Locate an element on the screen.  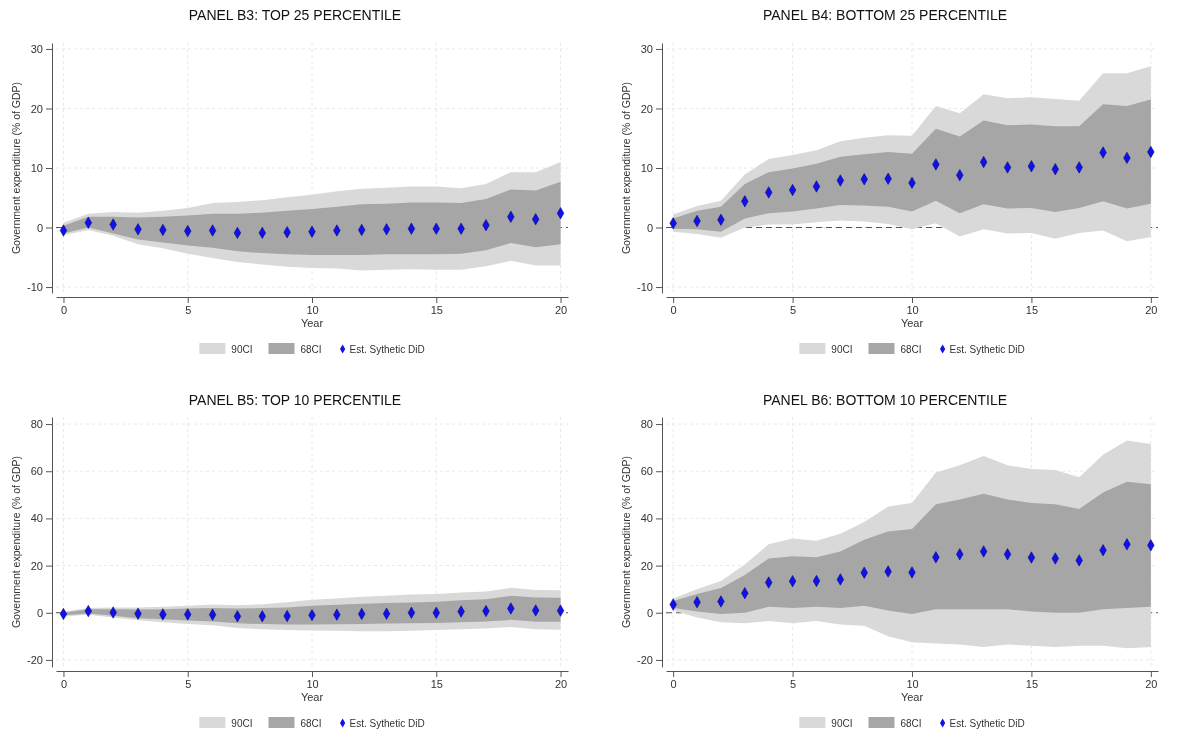
chart-title: PANEL B5: TOP 10 PERCENTILE is located at coordinates (295, 400).